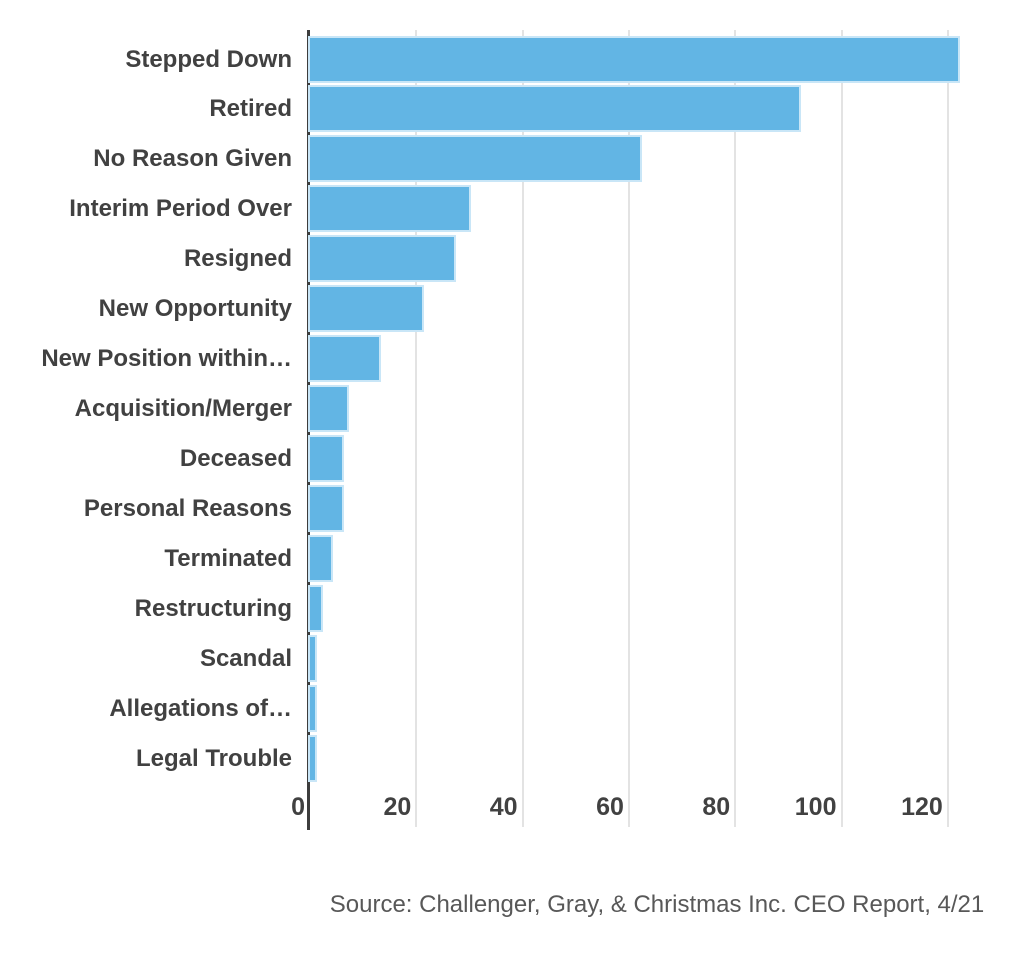  What do you see at coordinates (815, 807) in the screenshot?
I see `x-tick-label: 100` at bounding box center [815, 807].